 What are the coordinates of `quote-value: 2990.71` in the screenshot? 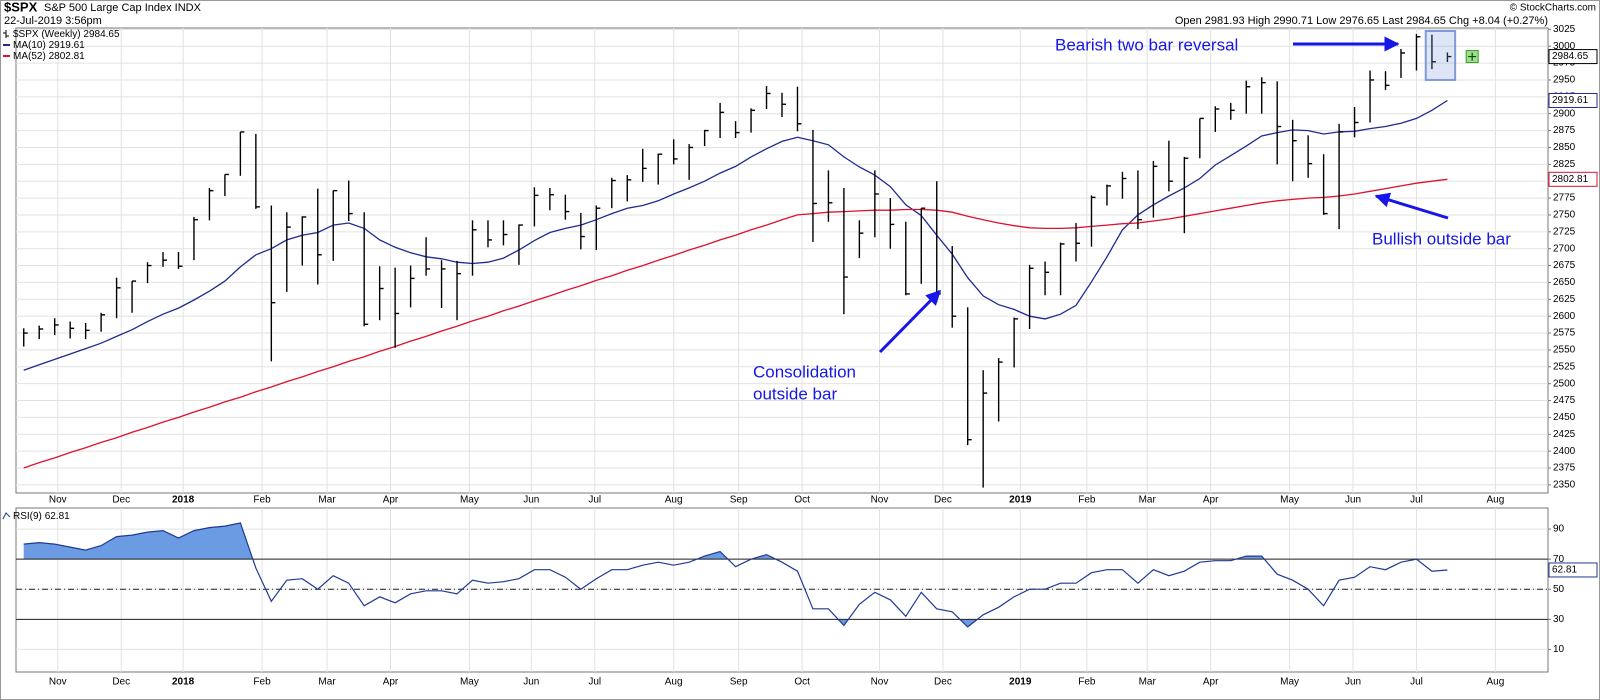 It's located at (1293, 21).